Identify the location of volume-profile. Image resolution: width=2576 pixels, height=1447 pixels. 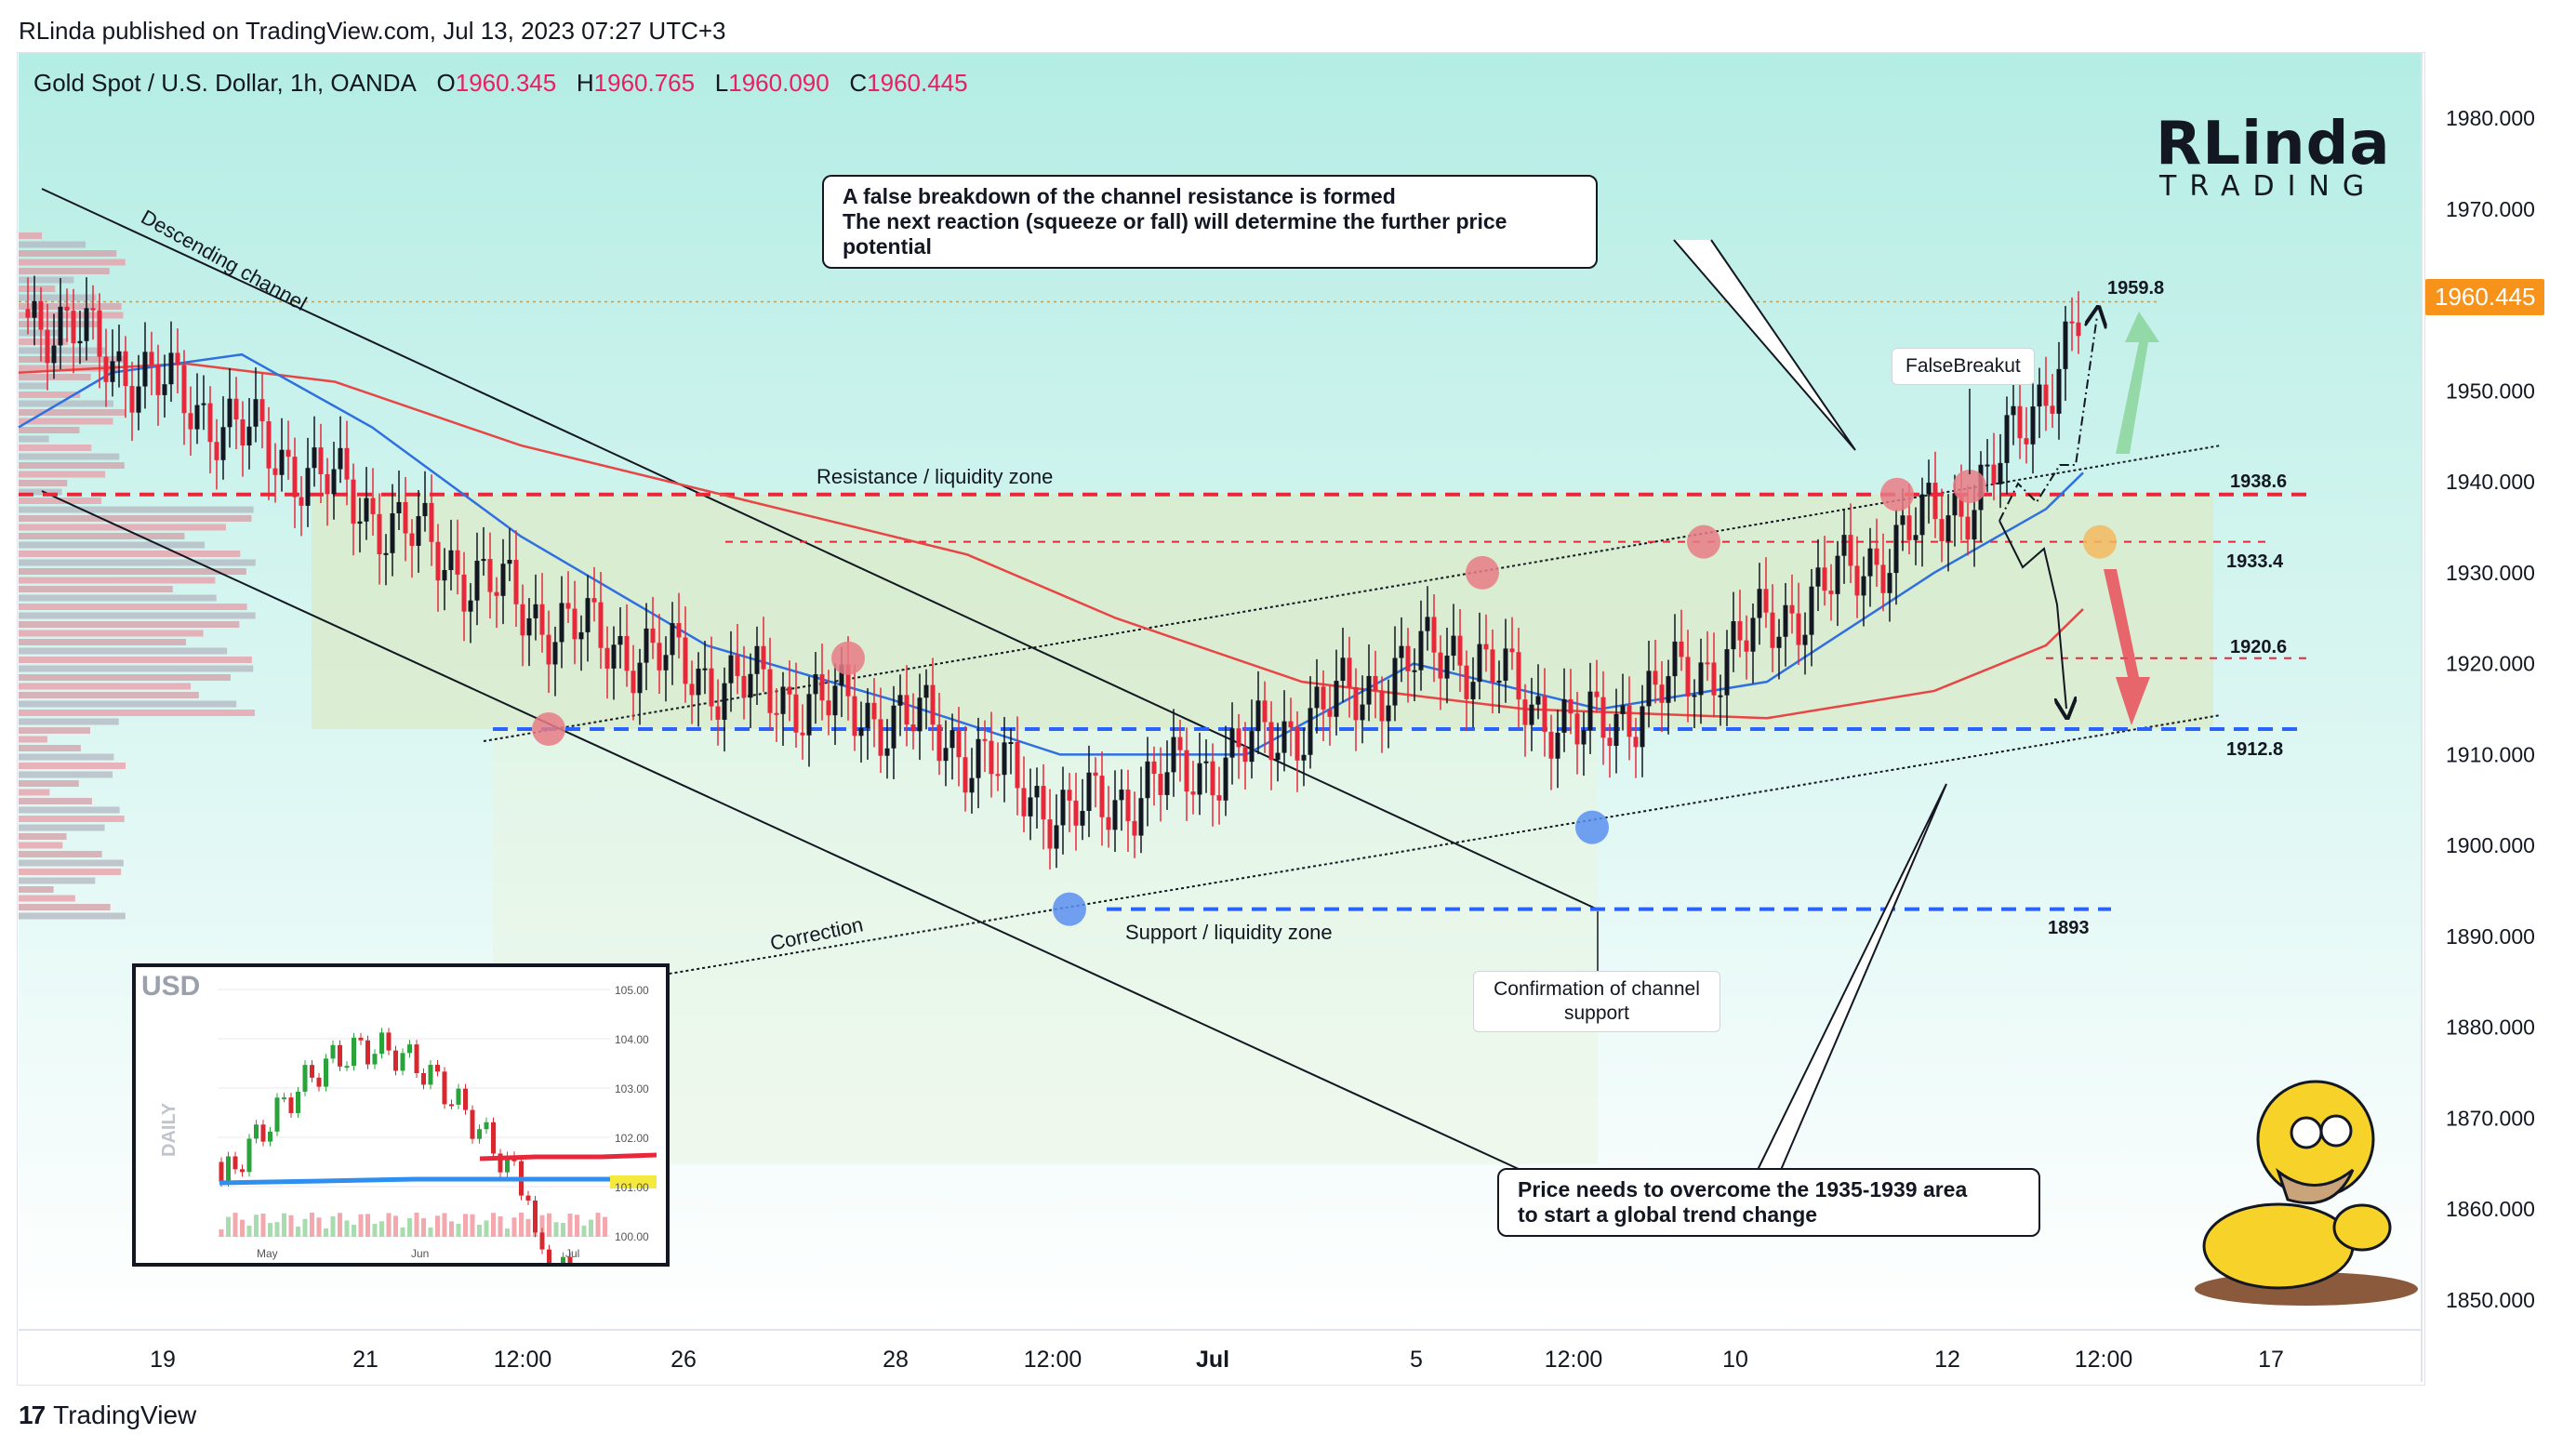
(137, 576).